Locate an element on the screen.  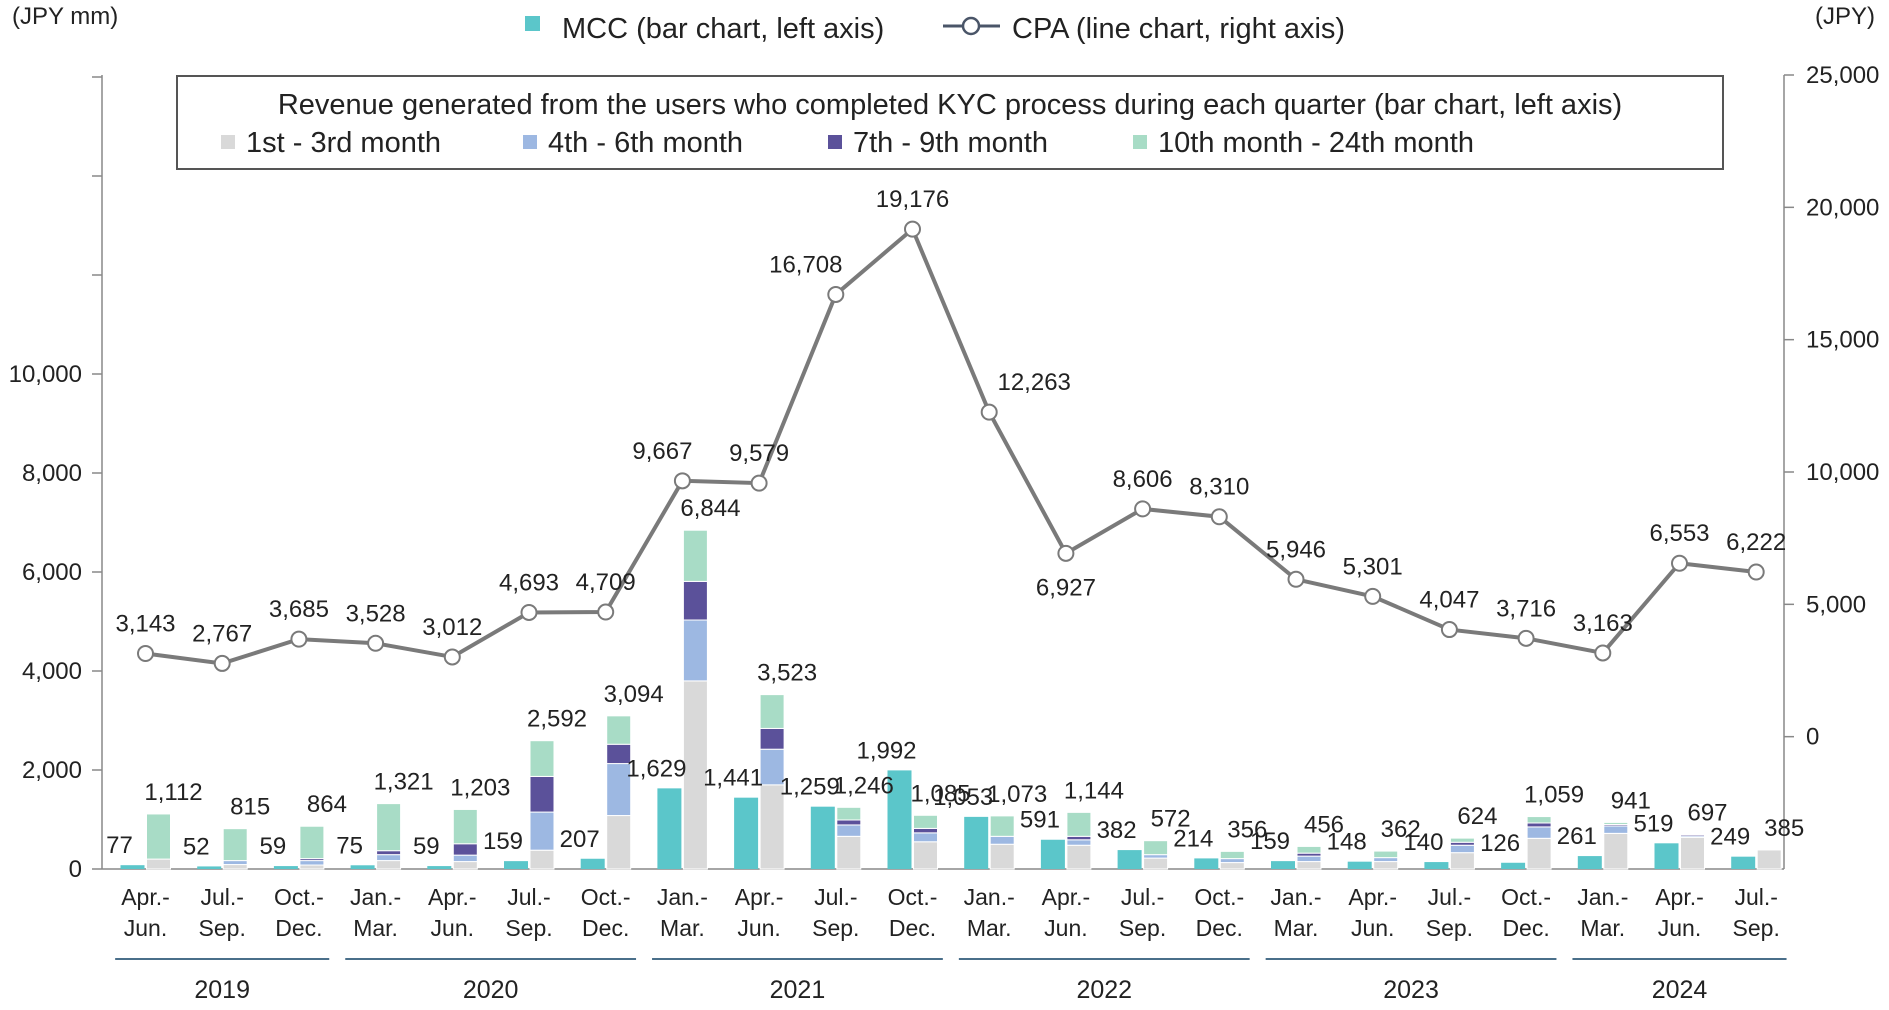
cpa-value-label: 3,528 is located at coordinates (376, 613).